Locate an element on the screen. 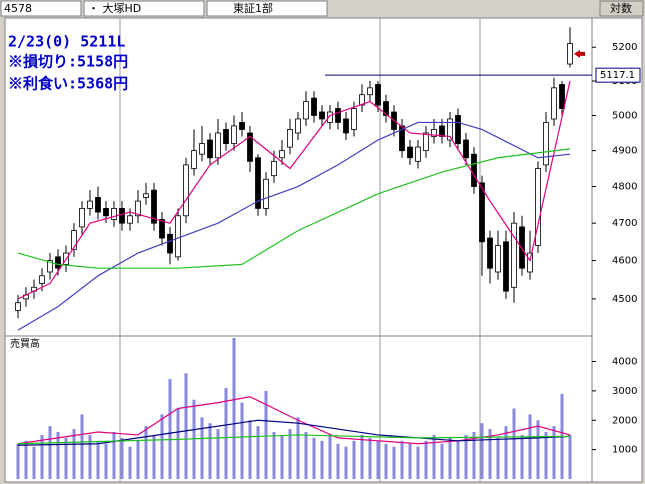 The width and height of the screenshot is (645, 484). name-box is located at coordinates (144, 8).